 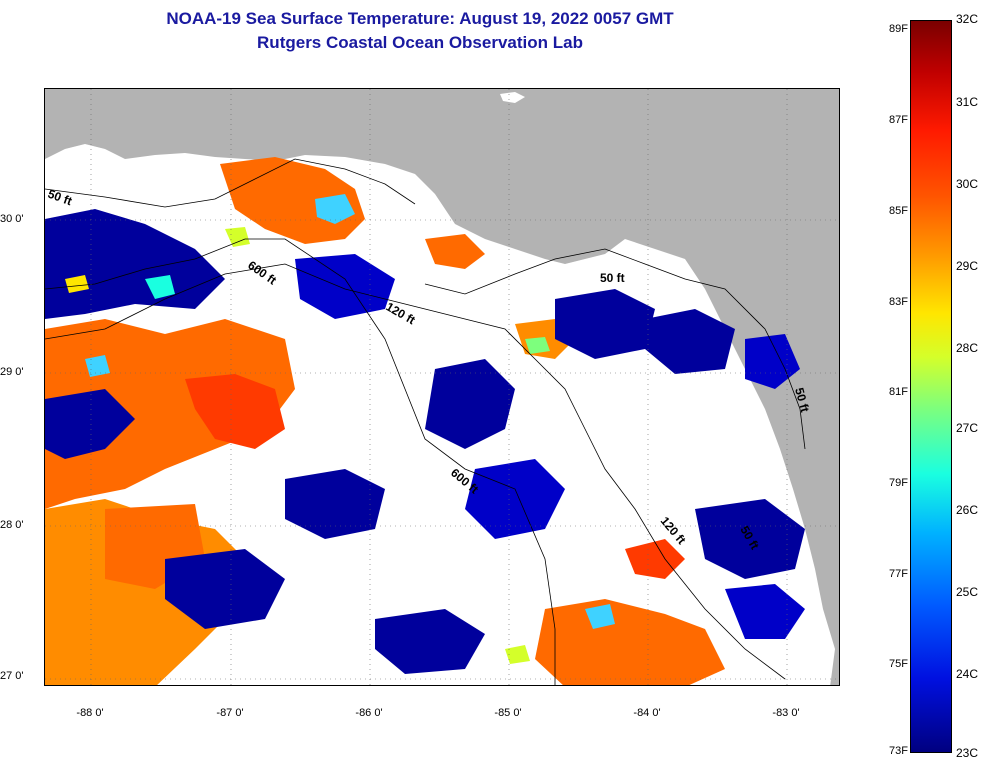 What do you see at coordinates (786, 713) in the screenshot?
I see `lon-label: -83 0'` at bounding box center [786, 713].